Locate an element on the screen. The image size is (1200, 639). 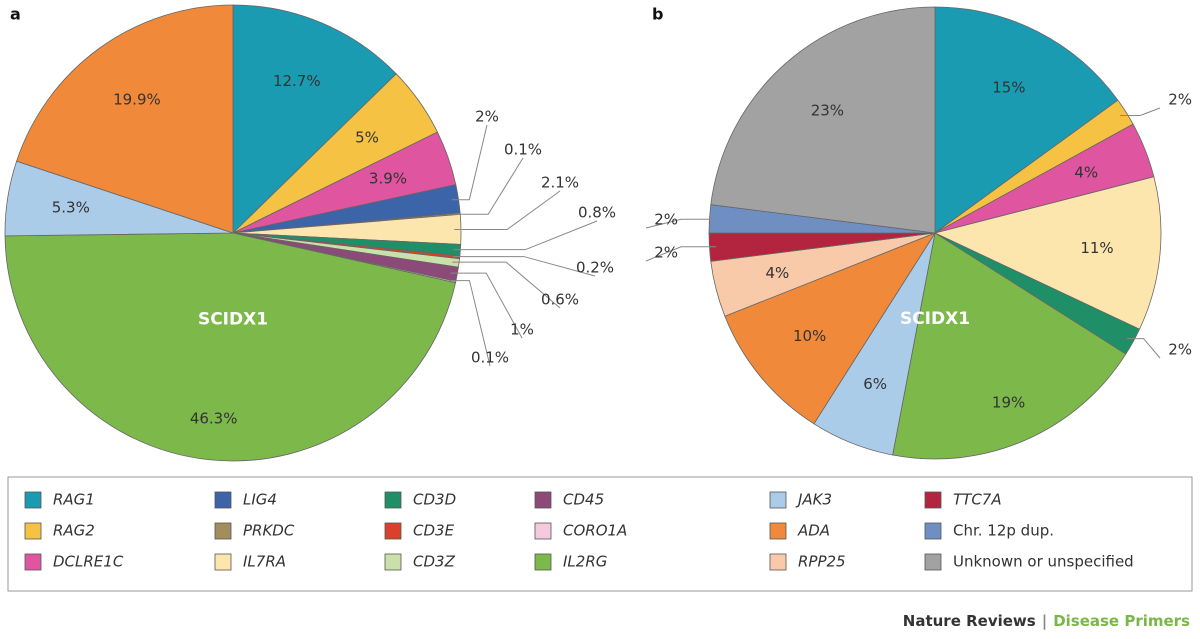
legend-label: CD45 is located at coordinates (583, 500).